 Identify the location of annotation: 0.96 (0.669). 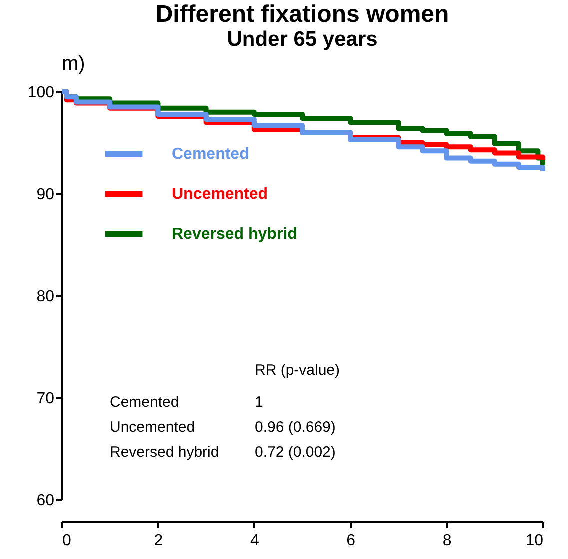
(295, 427).